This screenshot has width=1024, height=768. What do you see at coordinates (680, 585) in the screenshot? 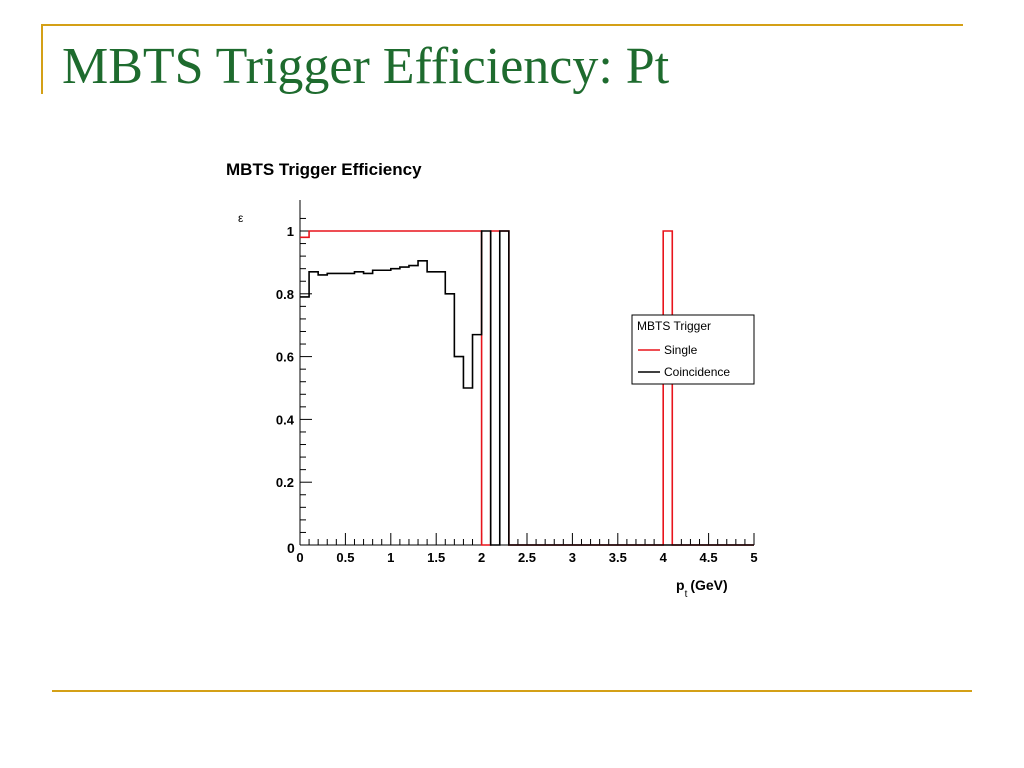
I see `x-axis-label-main: p` at bounding box center [680, 585].